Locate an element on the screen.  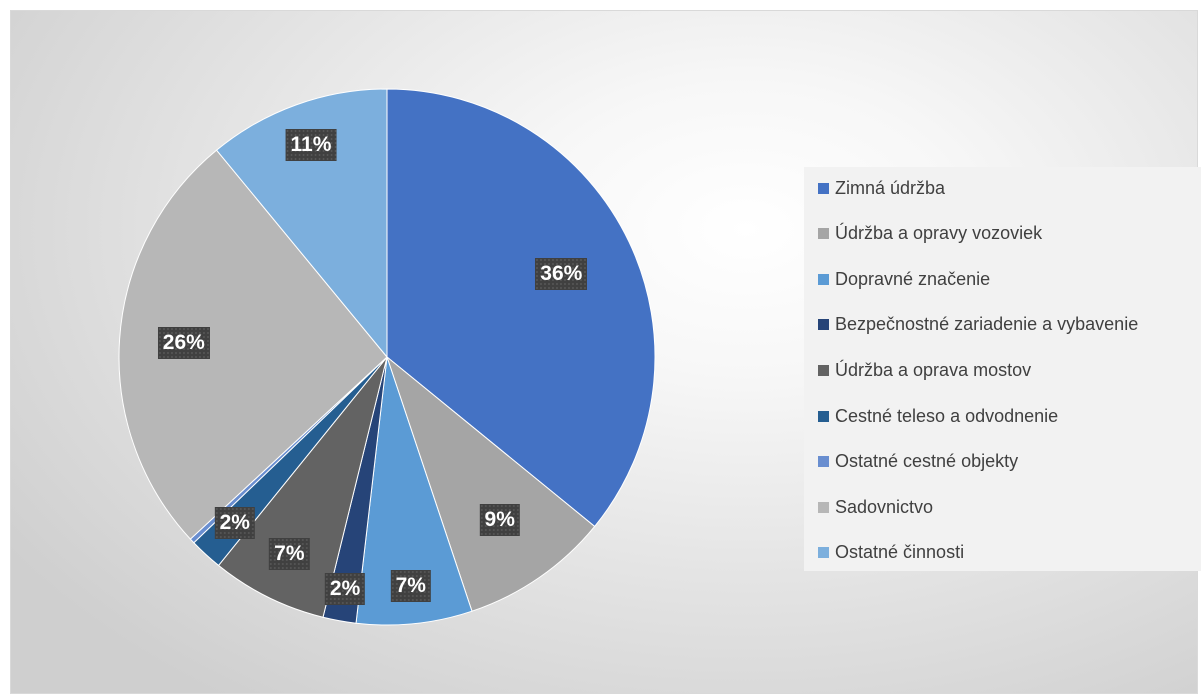
legend-item-9: Ostatné činnosti is located at coordinates (891, 553).